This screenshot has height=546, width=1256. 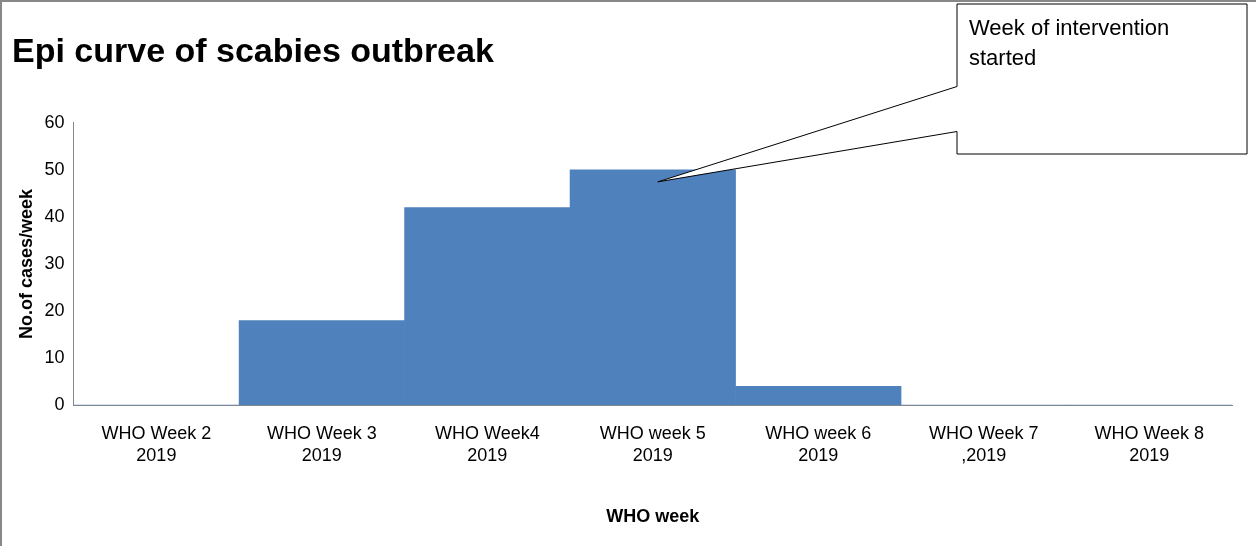 I want to click on x-tick-label: WHO Week 7 ,2019, so click(x=983, y=443).